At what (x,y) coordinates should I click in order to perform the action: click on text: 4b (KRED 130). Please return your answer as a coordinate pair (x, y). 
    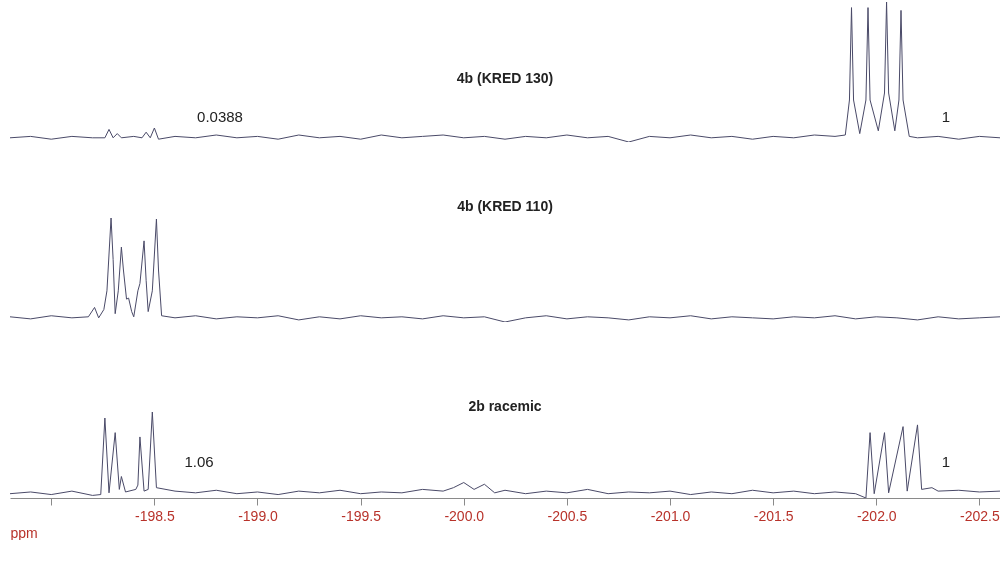
    Looking at the image, I should click on (505, 78).